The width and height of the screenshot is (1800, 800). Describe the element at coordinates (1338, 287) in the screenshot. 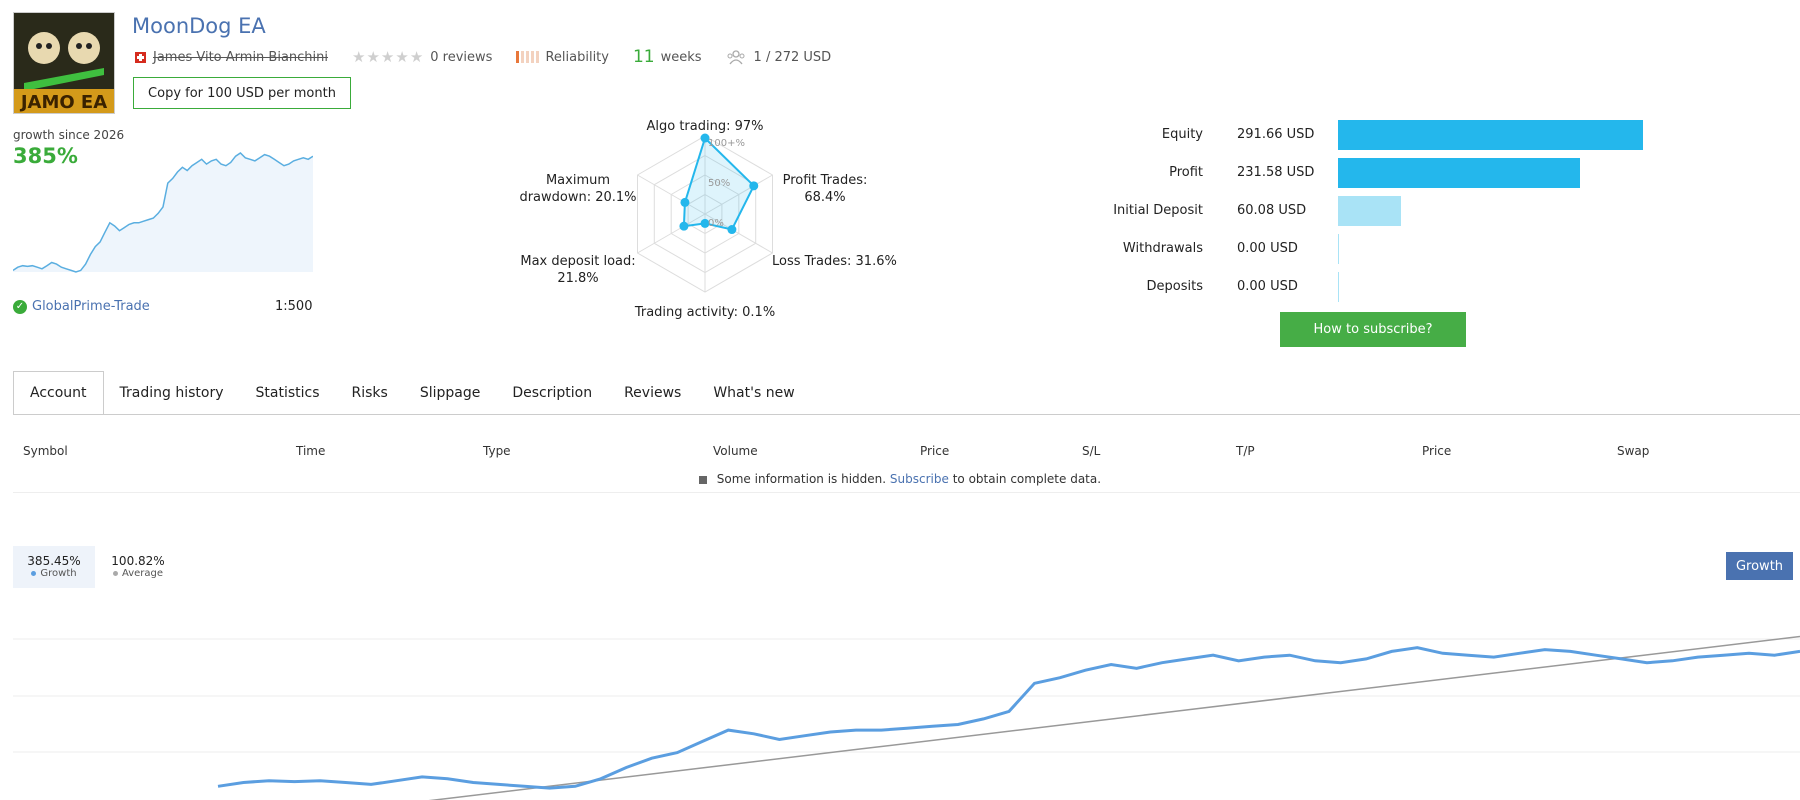

I see `balance-bar-deposits` at that location.